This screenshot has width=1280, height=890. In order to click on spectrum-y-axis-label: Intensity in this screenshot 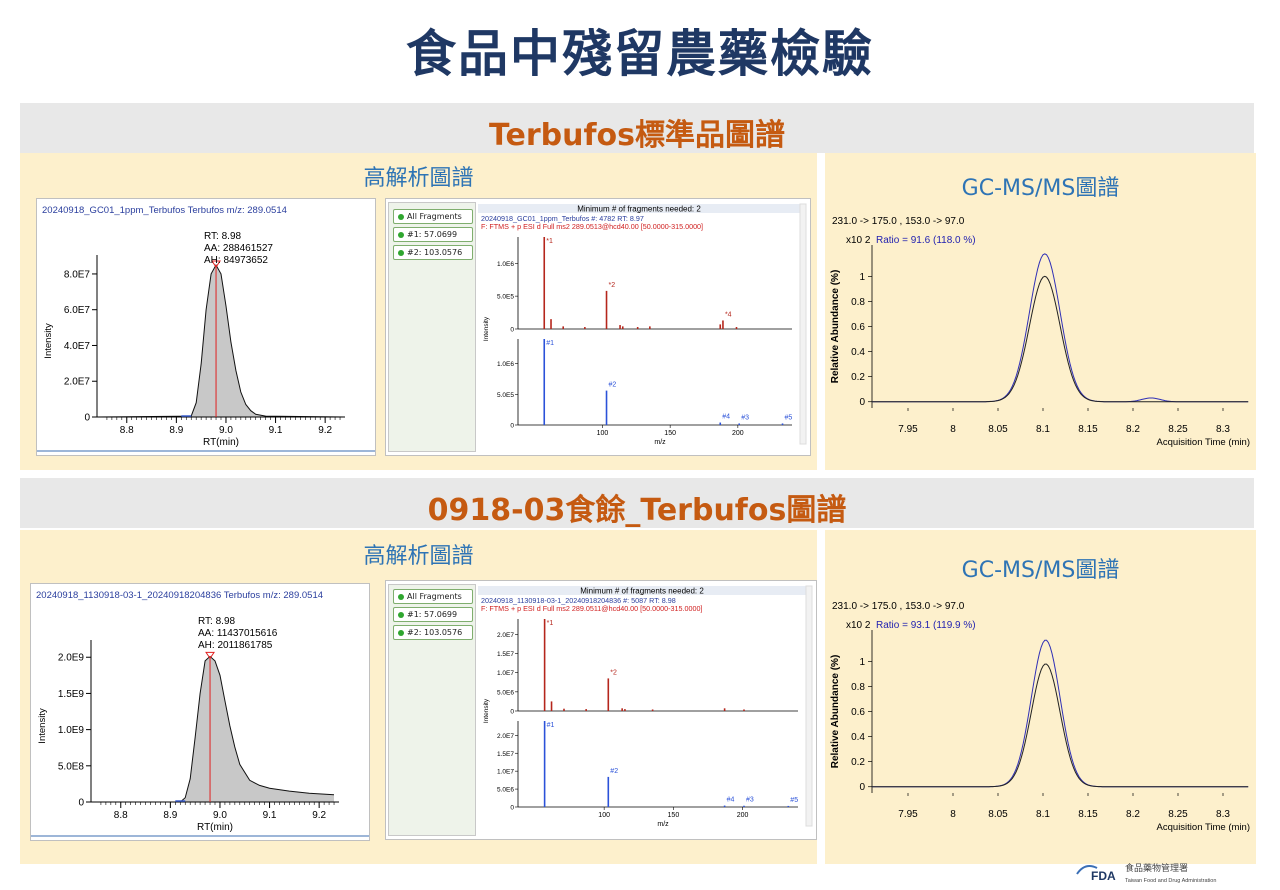, I will do `click(486, 328)`.